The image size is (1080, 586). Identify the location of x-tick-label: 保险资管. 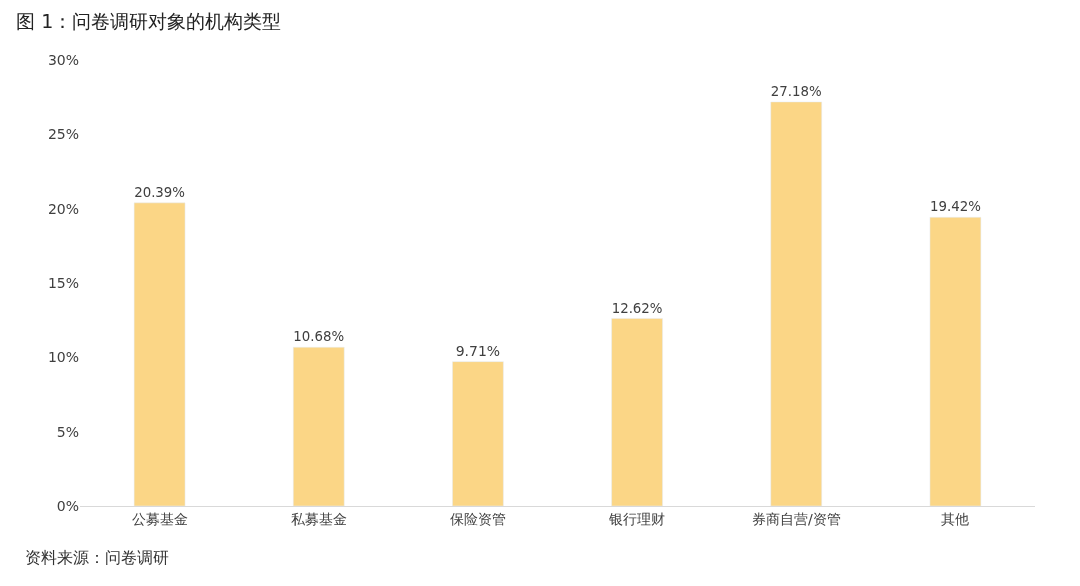
(477, 518).